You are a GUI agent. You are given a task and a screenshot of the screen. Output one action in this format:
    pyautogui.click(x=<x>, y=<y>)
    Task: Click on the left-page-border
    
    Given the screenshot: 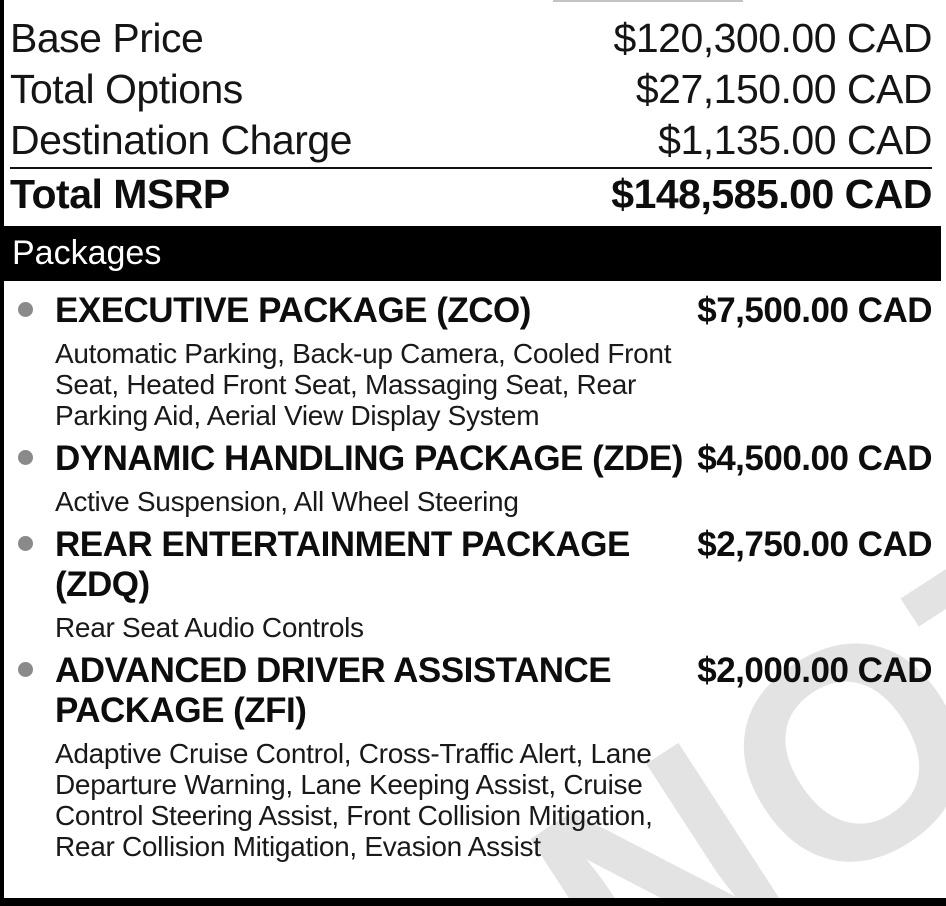 What is the action you would take?
    pyautogui.click(x=2, y=453)
    